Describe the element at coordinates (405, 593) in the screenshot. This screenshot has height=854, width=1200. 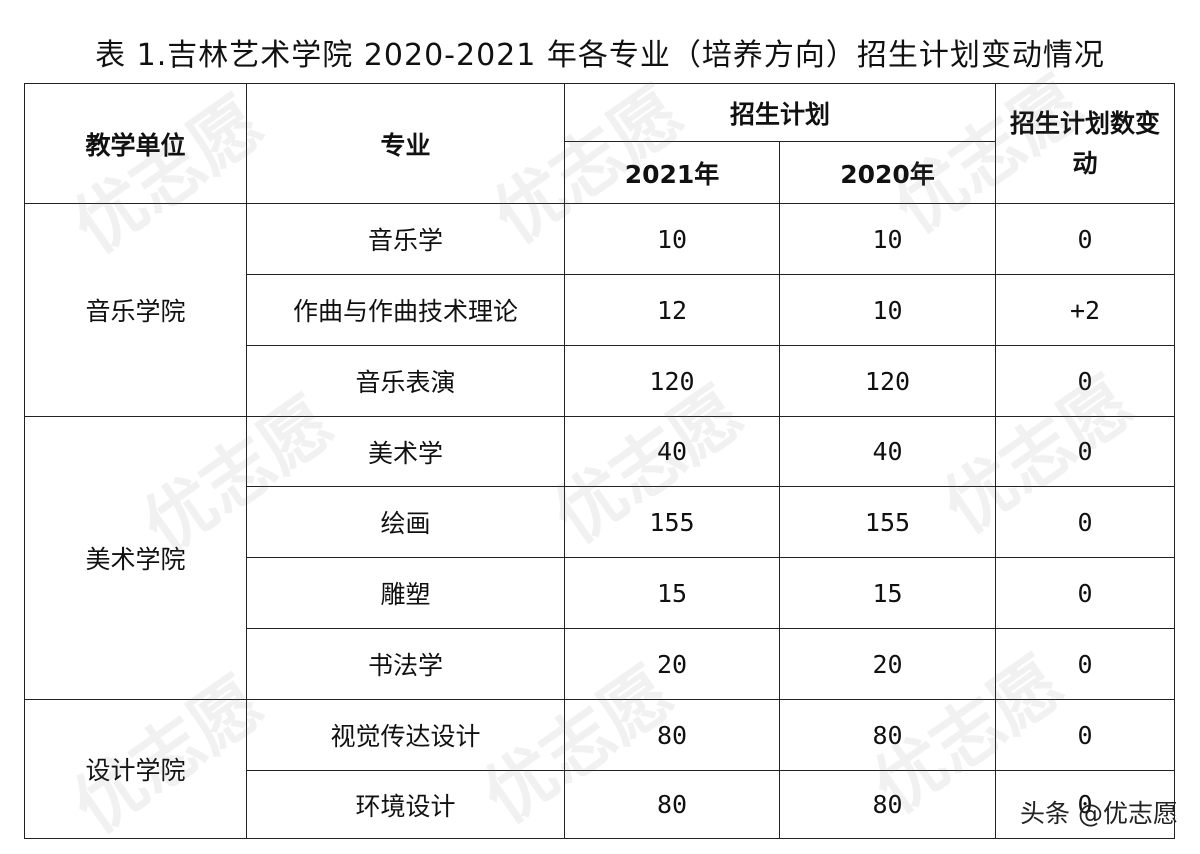
I see `major-cell: 雕塑` at that location.